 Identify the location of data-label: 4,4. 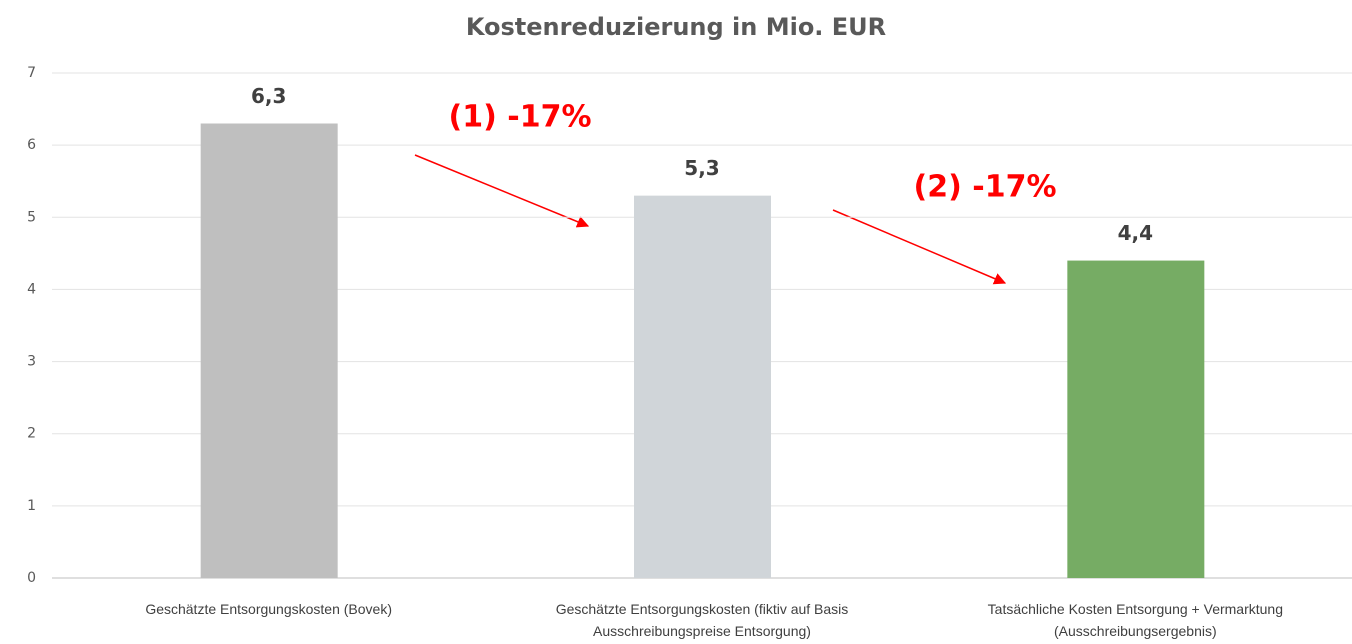
(1135, 233).